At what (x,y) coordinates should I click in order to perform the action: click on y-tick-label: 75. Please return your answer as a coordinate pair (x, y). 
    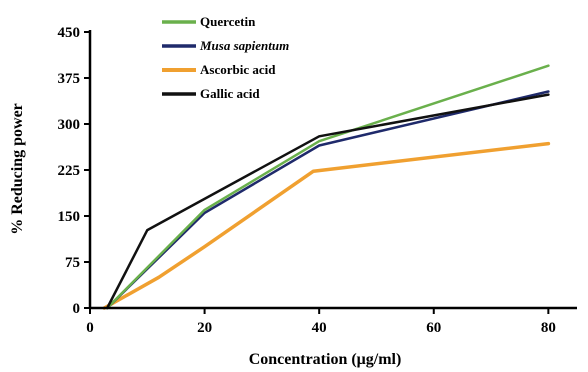
    Looking at the image, I should click on (72, 263).